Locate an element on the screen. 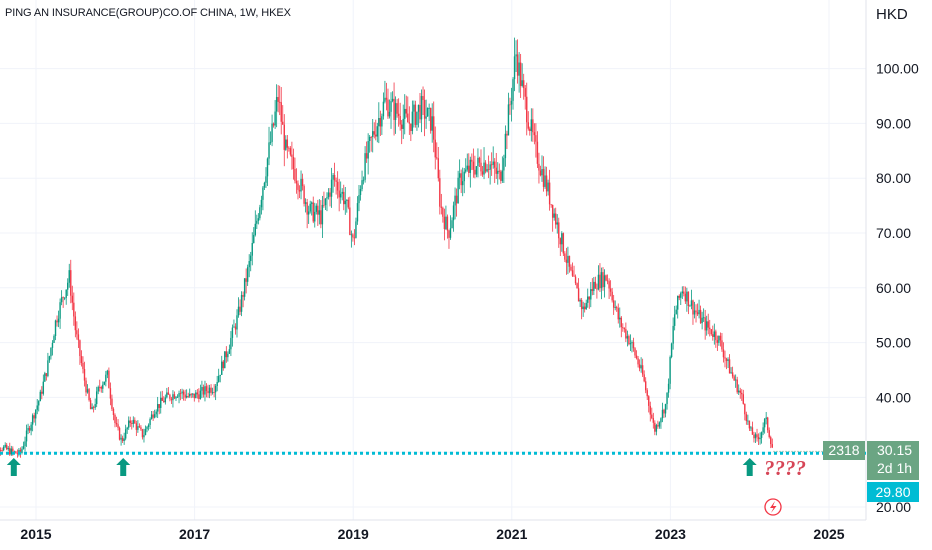  x-tick-label: 2021 is located at coordinates (511, 534).